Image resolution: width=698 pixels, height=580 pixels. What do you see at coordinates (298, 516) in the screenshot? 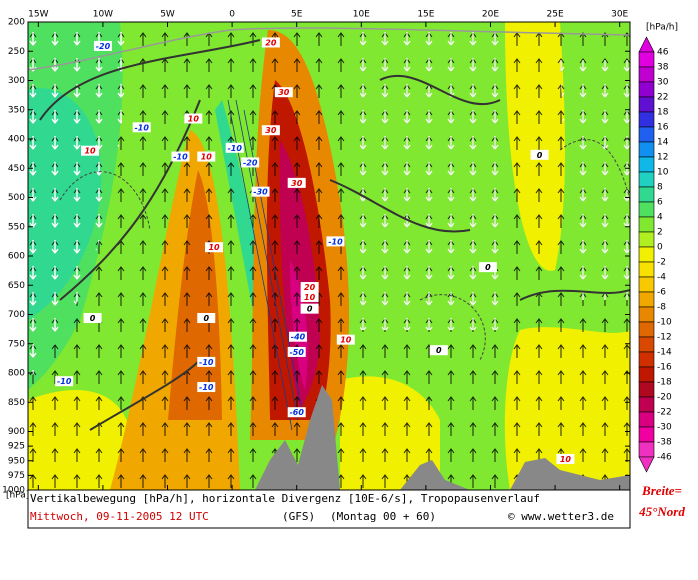
I see `footer-model: (GFS)` at bounding box center [298, 516].